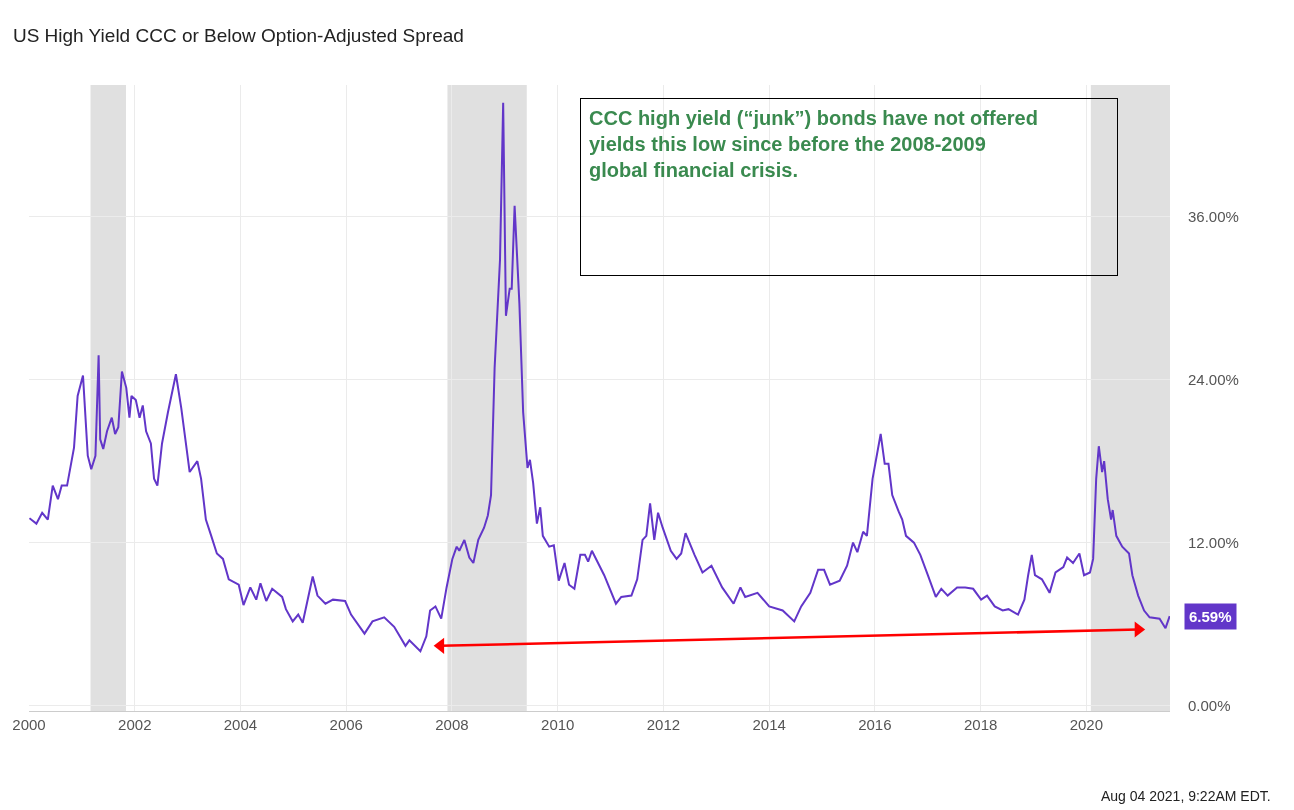 The width and height of the screenshot is (1294, 810). I want to click on y-tick-label: 0.00%, so click(1209, 705).